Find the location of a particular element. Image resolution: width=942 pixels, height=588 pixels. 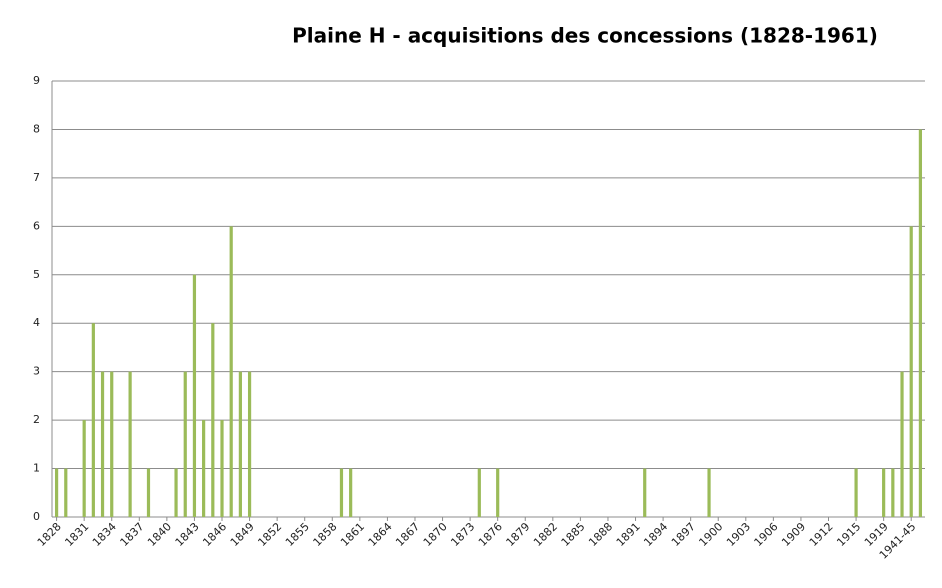

y-tick-label: 0 is located at coordinates (36, 516).